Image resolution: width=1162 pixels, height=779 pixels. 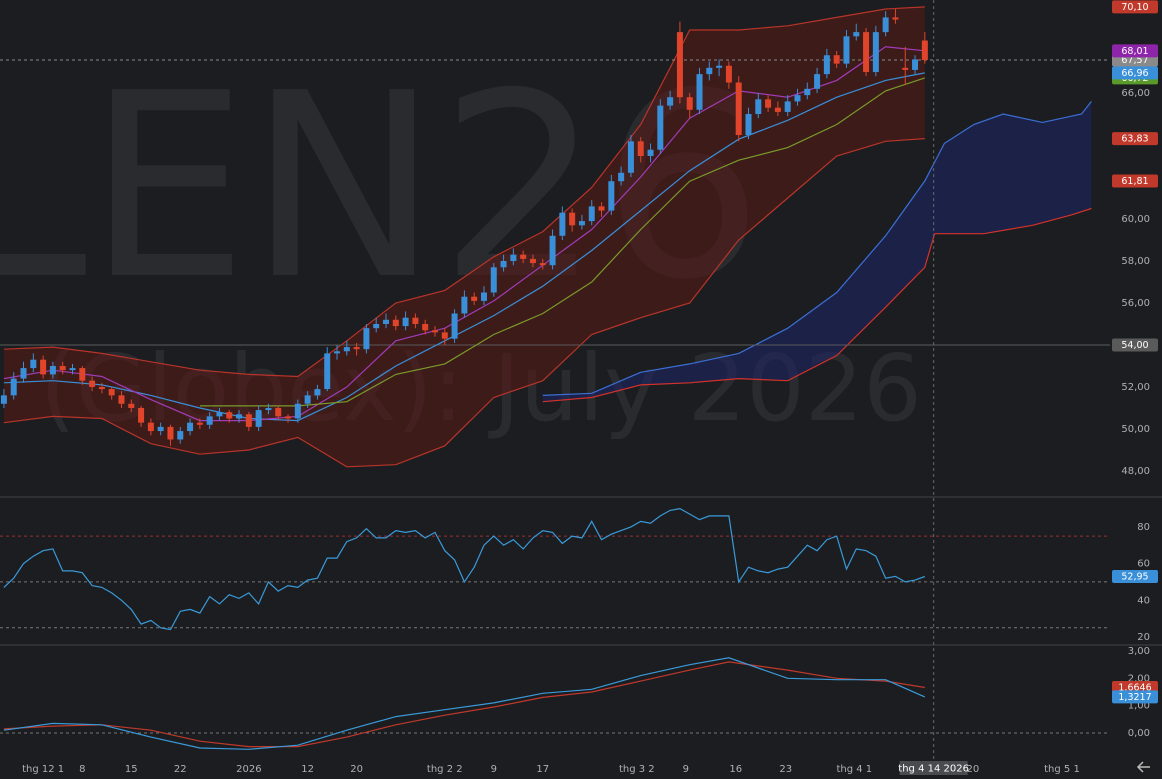 What do you see at coordinates (1135, 93) in the screenshot?
I see `y-tick-label: 66,00` at bounding box center [1135, 93].